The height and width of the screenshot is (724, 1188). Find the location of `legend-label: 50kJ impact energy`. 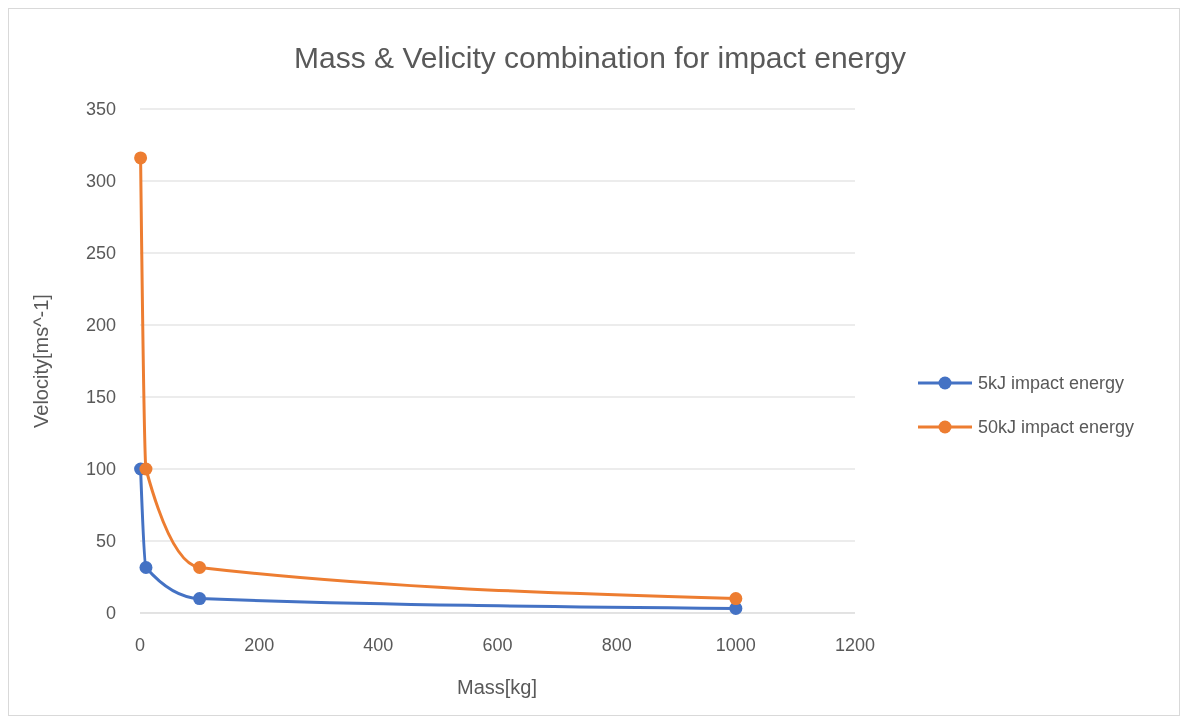

legend-label: 50kJ impact energy is located at coordinates (1056, 427).